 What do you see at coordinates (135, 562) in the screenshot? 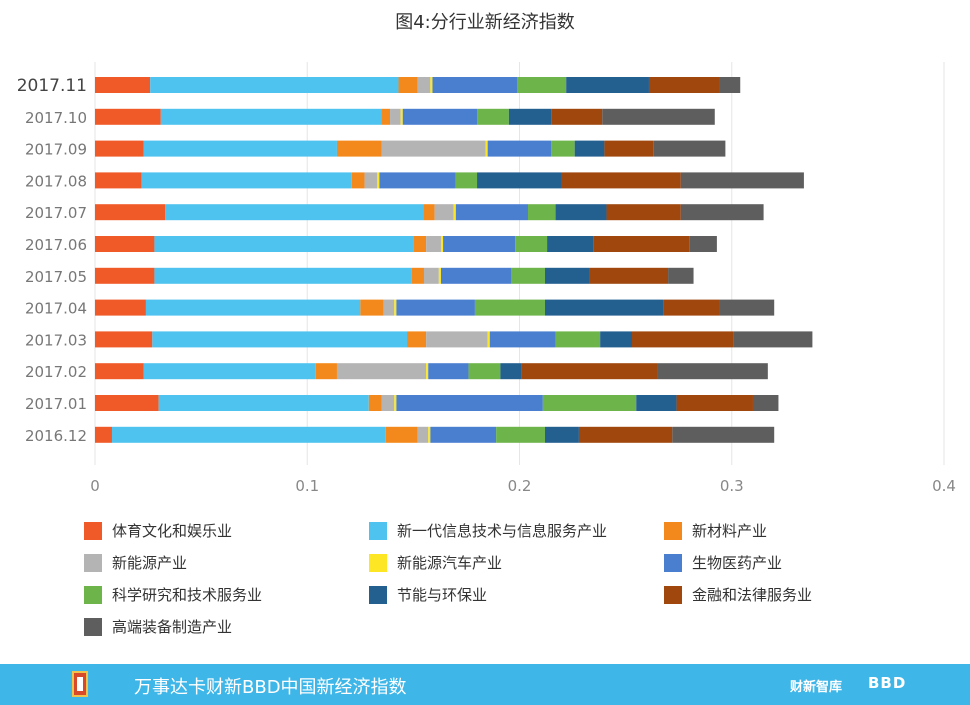
I see `legend-item: 新能源产业` at bounding box center [135, 562].